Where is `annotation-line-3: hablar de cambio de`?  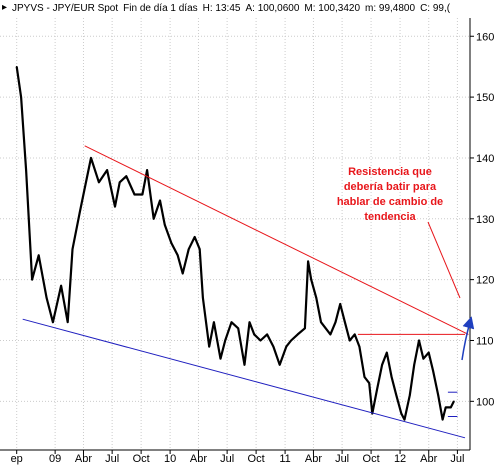
annotation-line-3: hablar de cambio de is located at coordinates (390, 202).